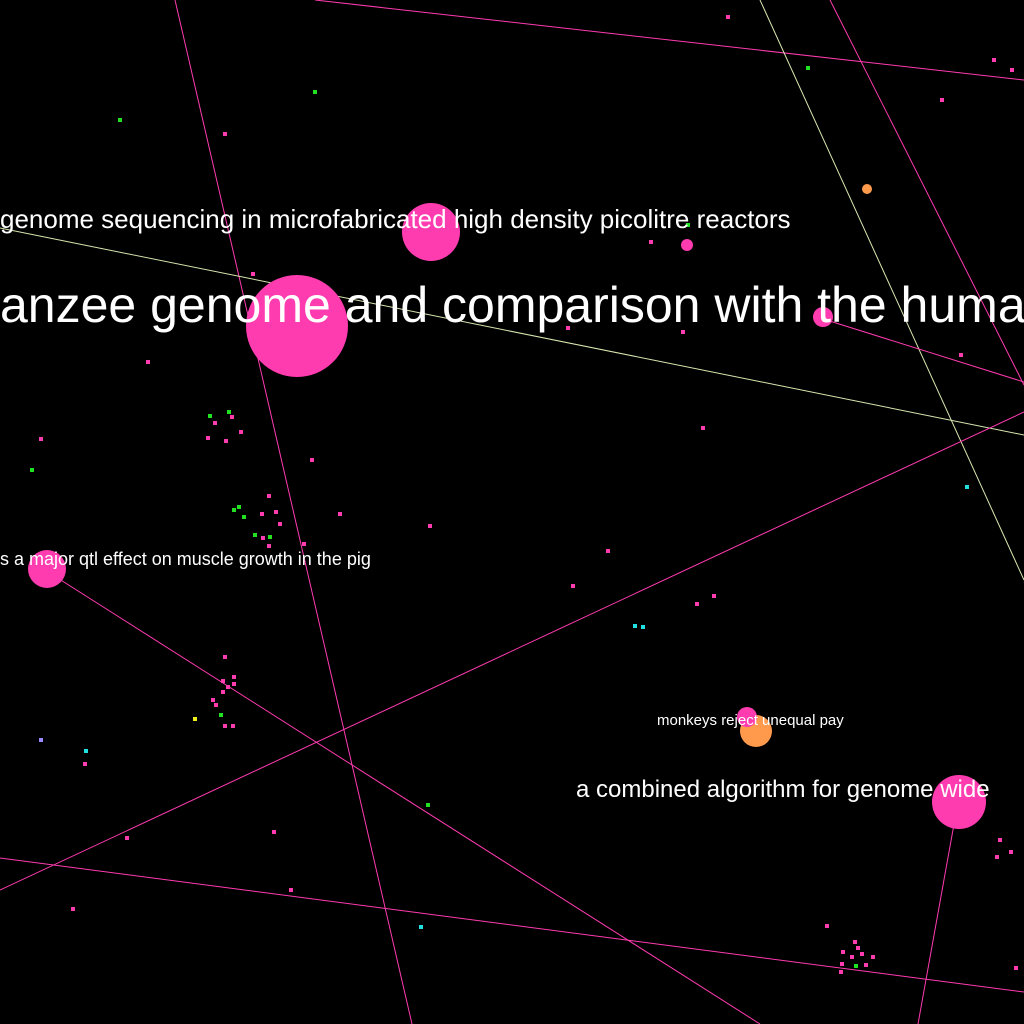 This screenshot has width=1024, height=1024. I want to click on edge-line, so click(891, 290).